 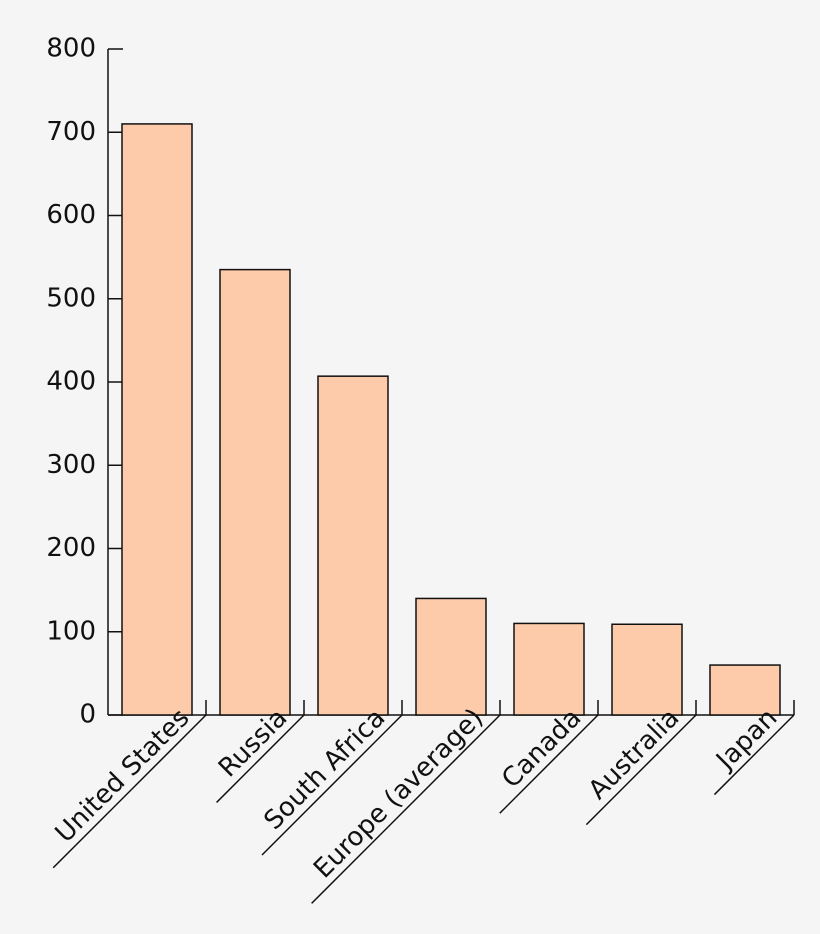 What do you see at coordinates (71, 465) in the screenshot?
I see `y-tick-label: 300` at bounding box center [71, 465].